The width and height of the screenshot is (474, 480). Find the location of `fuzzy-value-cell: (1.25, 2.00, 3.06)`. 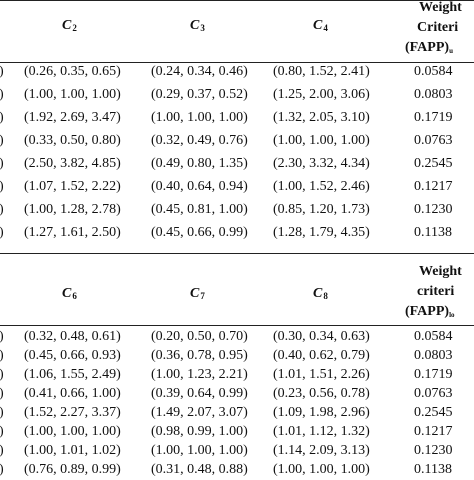

fuzzy-value-cell: (1.25, 2.00, 3.06) is located at coordinates (321, 94).